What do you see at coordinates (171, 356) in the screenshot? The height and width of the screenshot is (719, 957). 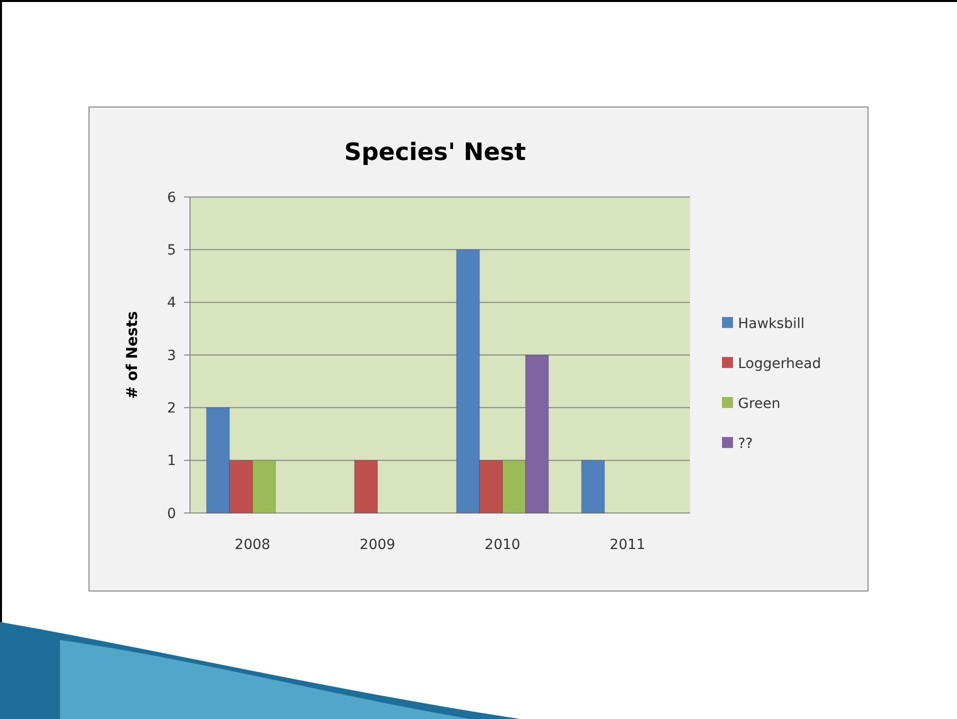 I see `y-tick-label: 3` at bounding box center [171, 356].